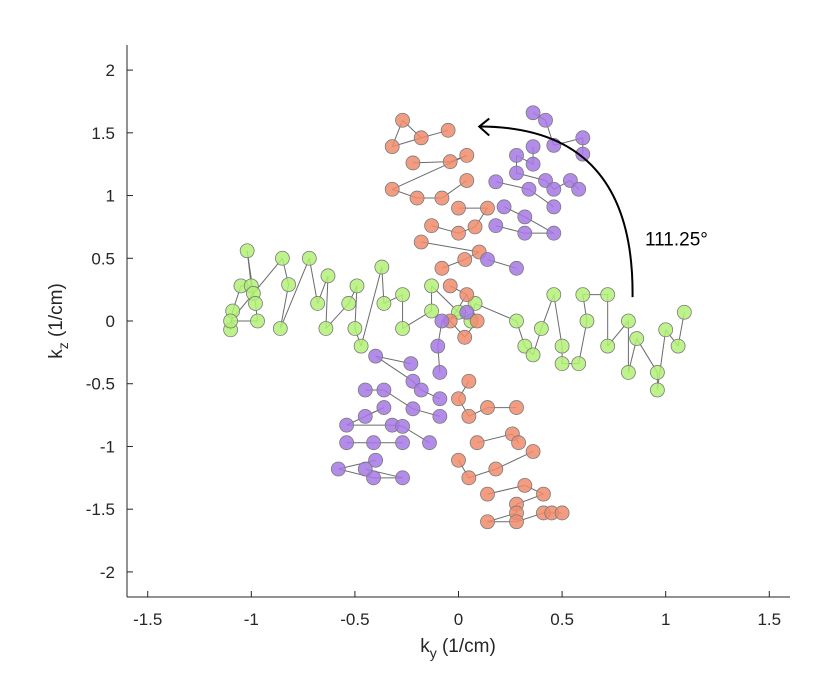  Describe the element at coordinates (676, 240) in the screenshot. I see `rotation-angle-label: 111.25°` at that location.